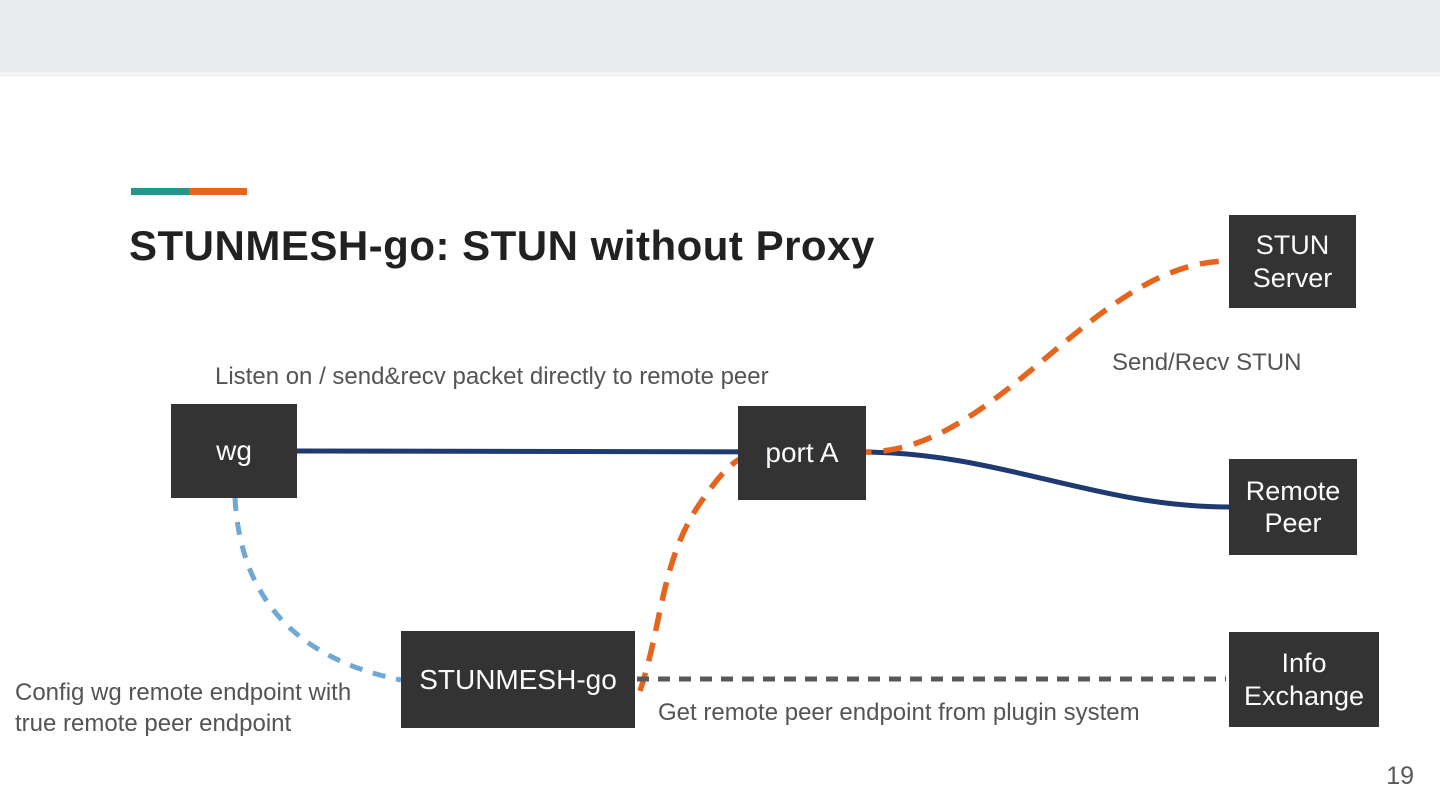 The height and width of the screenshot is (810, 1440). Describe the element at coordinates (183, 692) in the screenshot. I see `annotation-config-wg-line1: Config wg remote endpoint with` at that location.